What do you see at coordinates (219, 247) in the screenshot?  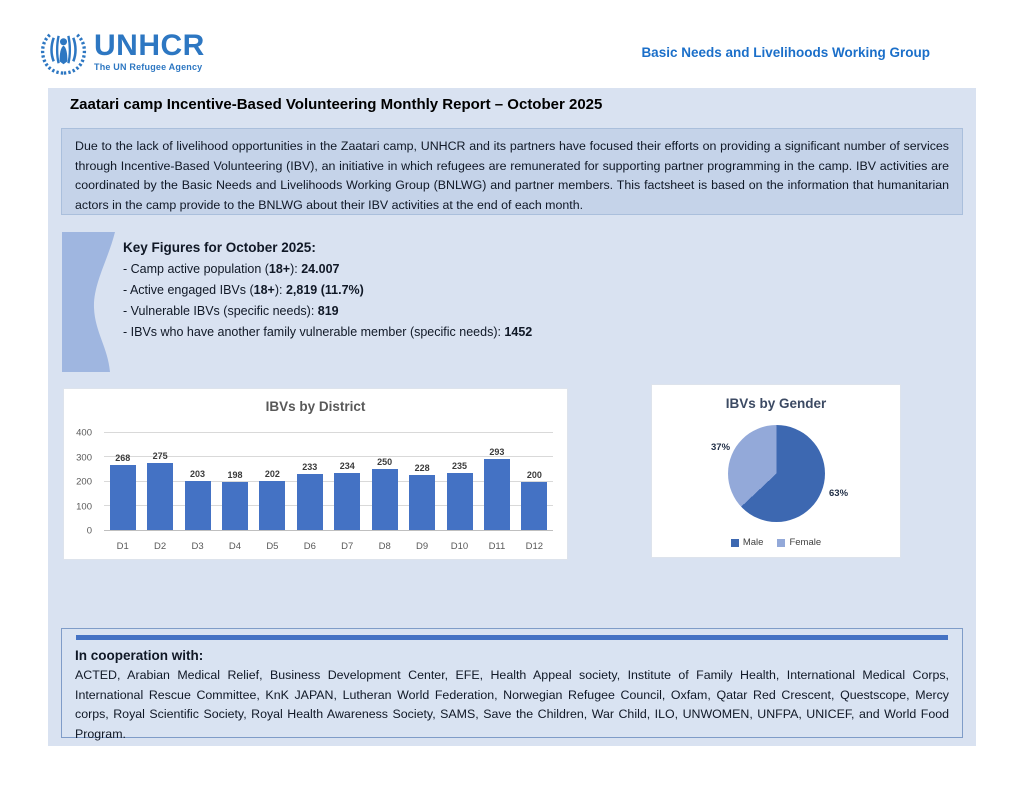 I see `key-figures-heading: Key Figures for October 2025:` at bounding box center [219, 247].